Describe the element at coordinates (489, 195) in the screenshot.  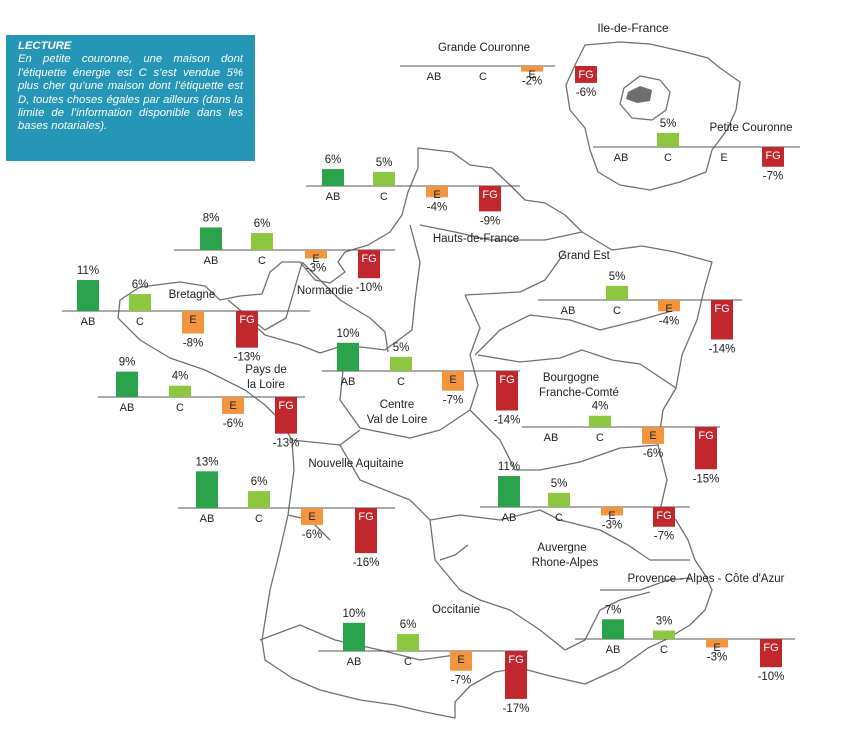
I see `hauts-de-france-category-fg: FG` at that location.